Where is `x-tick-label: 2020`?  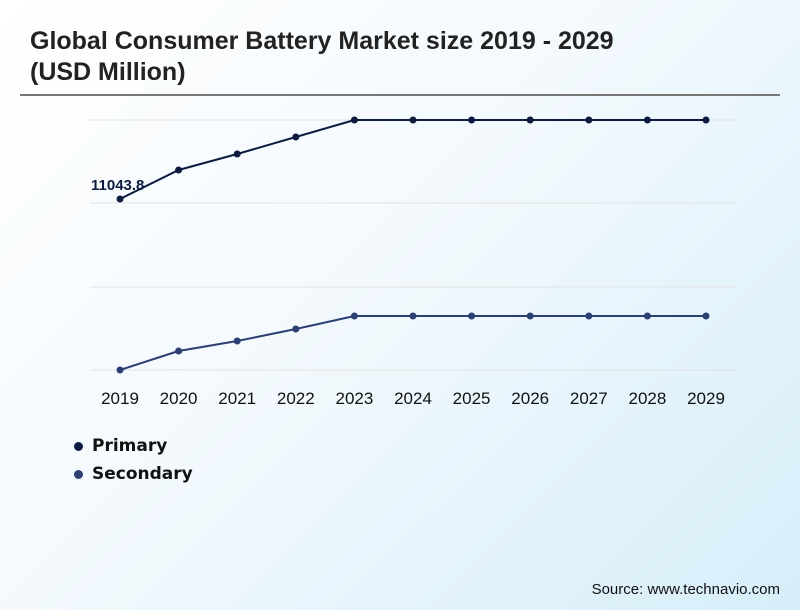
x-tick-label: 2020 is located at coordinates (179, 398).